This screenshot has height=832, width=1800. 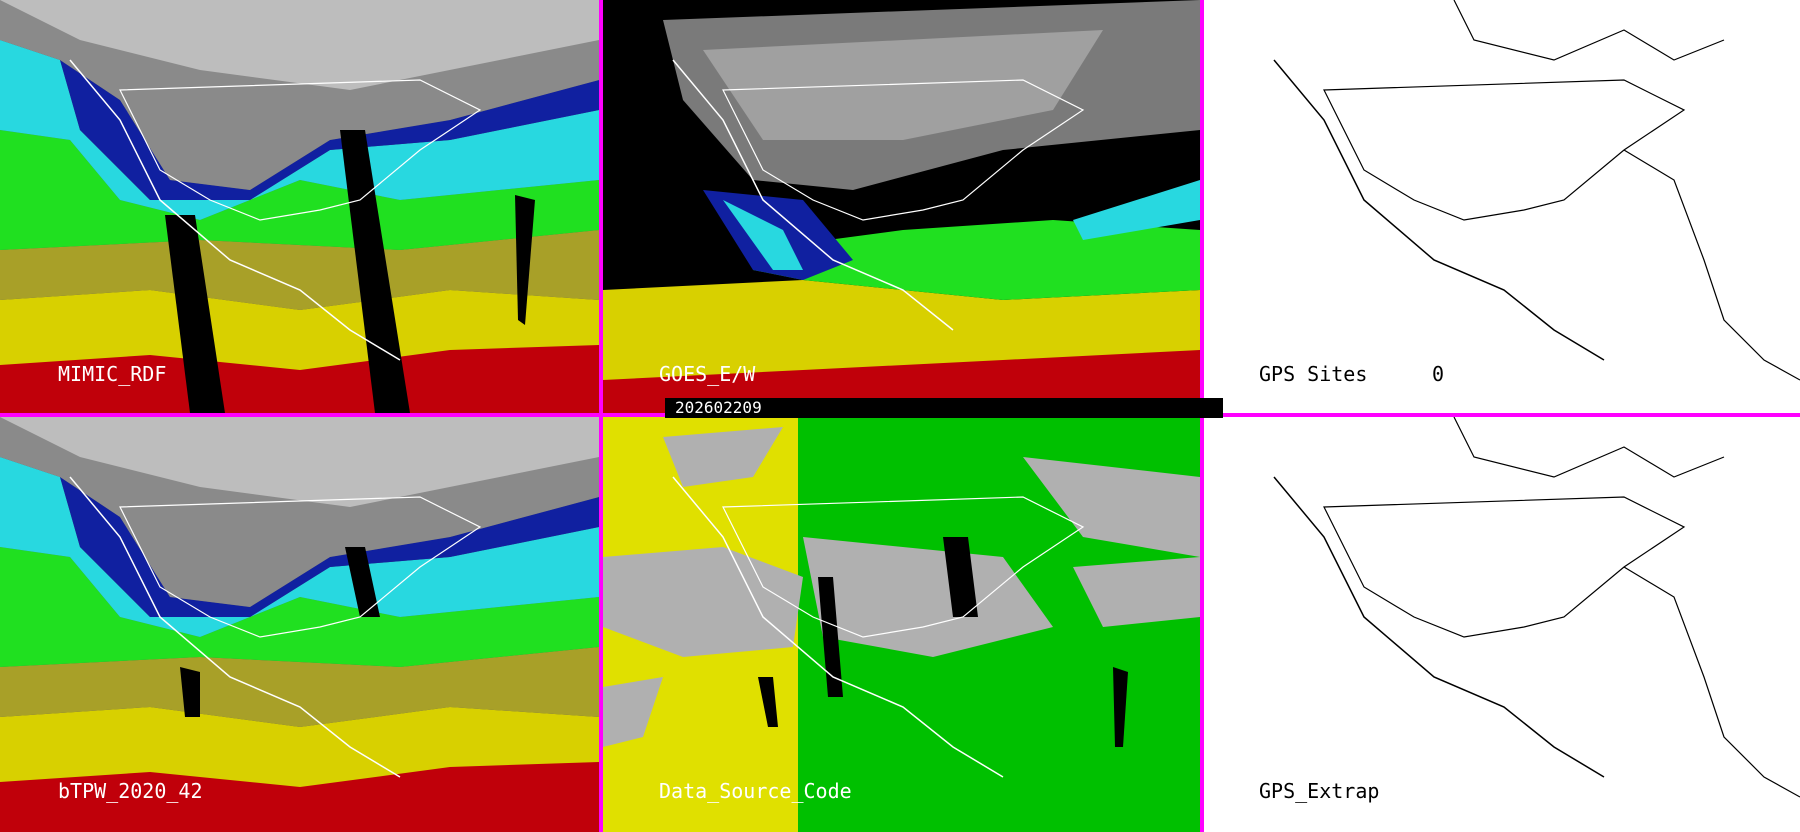 I want to click on panel-goes-label: GOES_E/W, so click(x=707, y=374).